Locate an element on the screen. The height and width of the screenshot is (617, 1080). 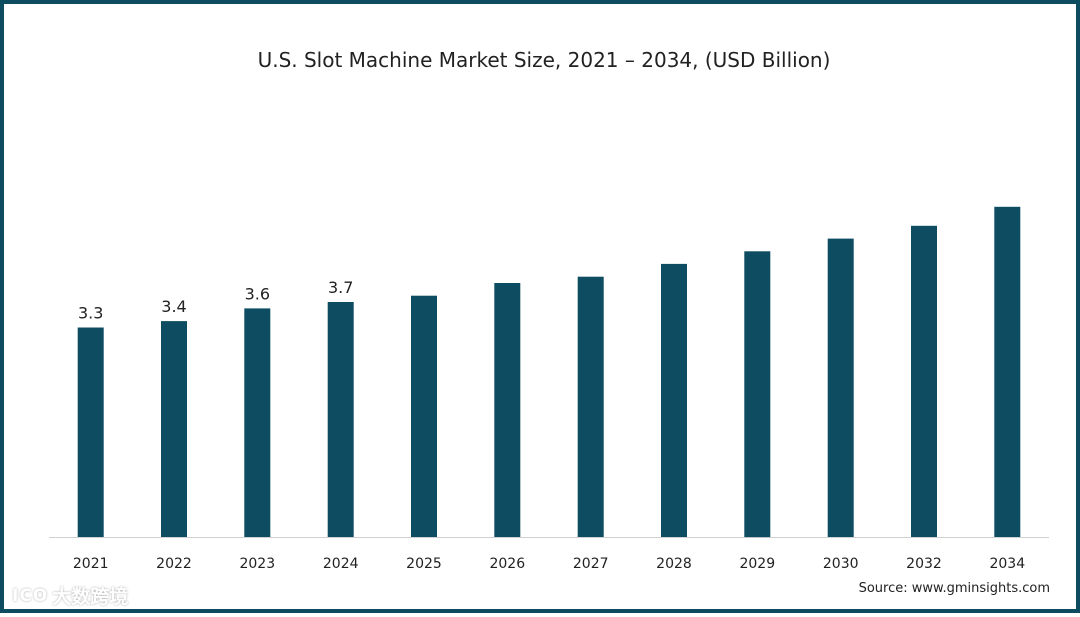
bar-2032 is located at coordinates (924, 381).